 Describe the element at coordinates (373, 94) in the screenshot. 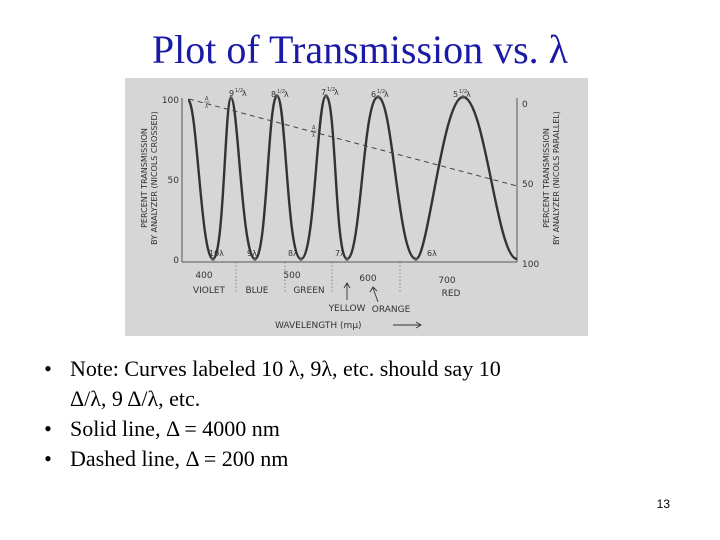

I see `svg-text: 6` at that location.